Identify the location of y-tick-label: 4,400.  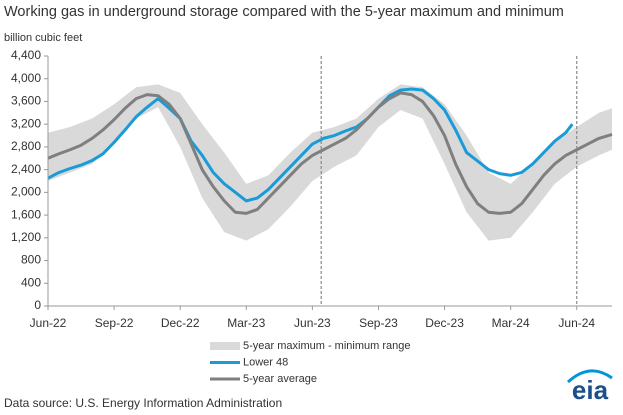
(26, 55).